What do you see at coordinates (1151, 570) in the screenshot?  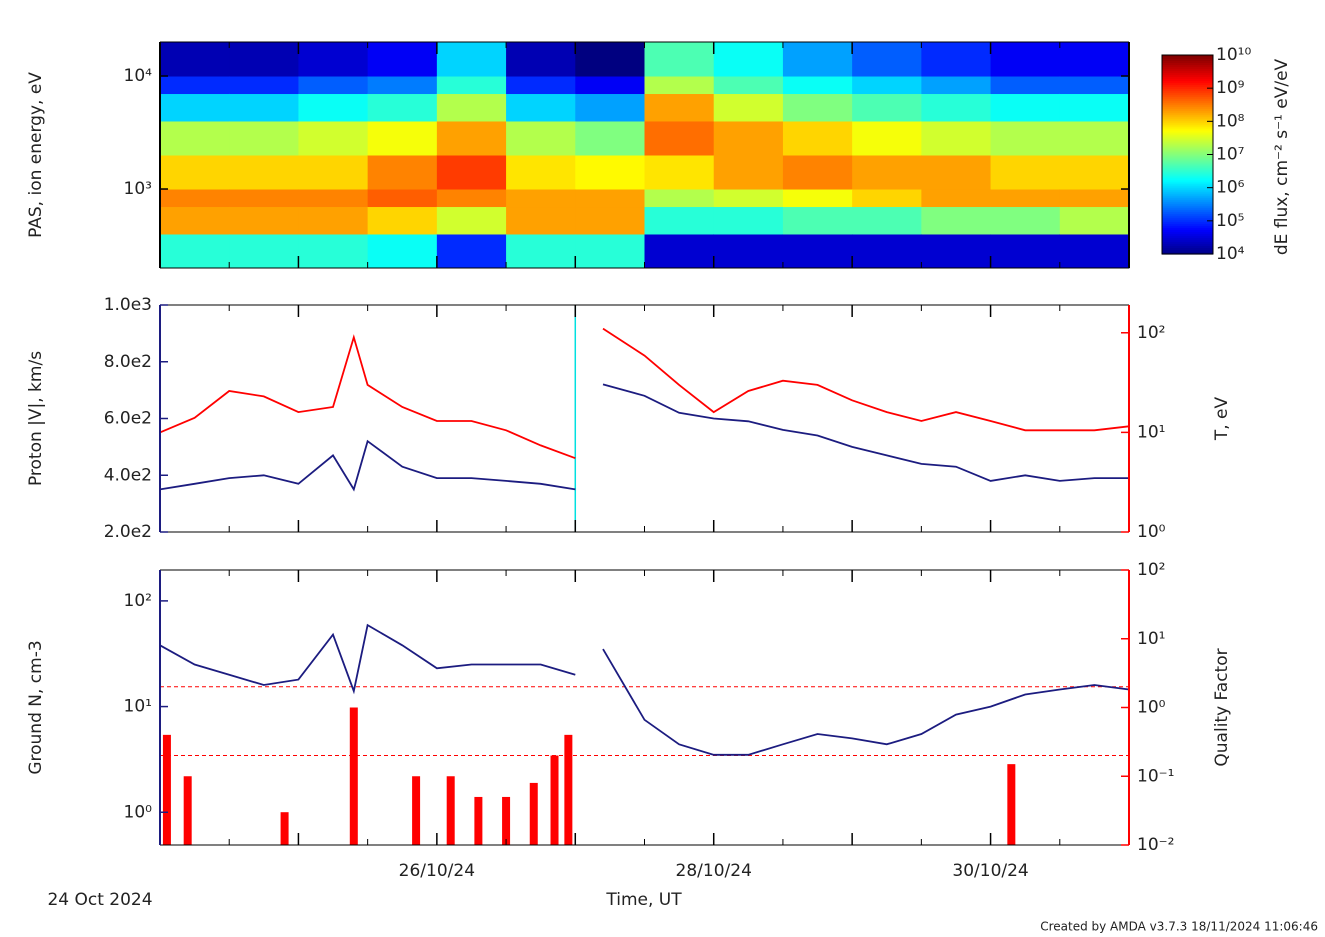 I see `y2-tick-label: 10²` at bounding box center [1151, 570].